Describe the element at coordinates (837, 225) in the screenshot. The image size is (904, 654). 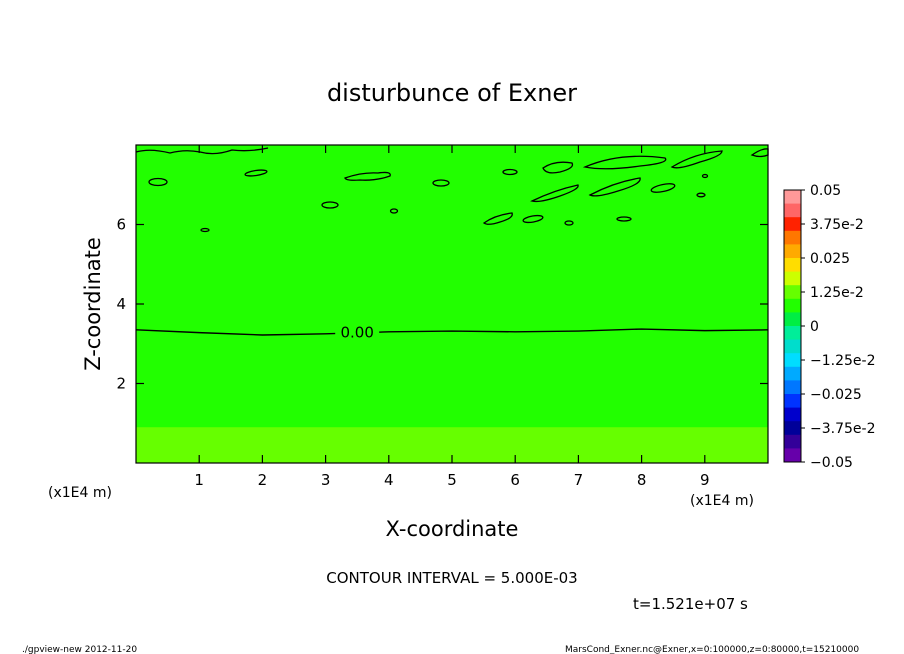
I see `colorbar-label: 3.75e-2` at that location.